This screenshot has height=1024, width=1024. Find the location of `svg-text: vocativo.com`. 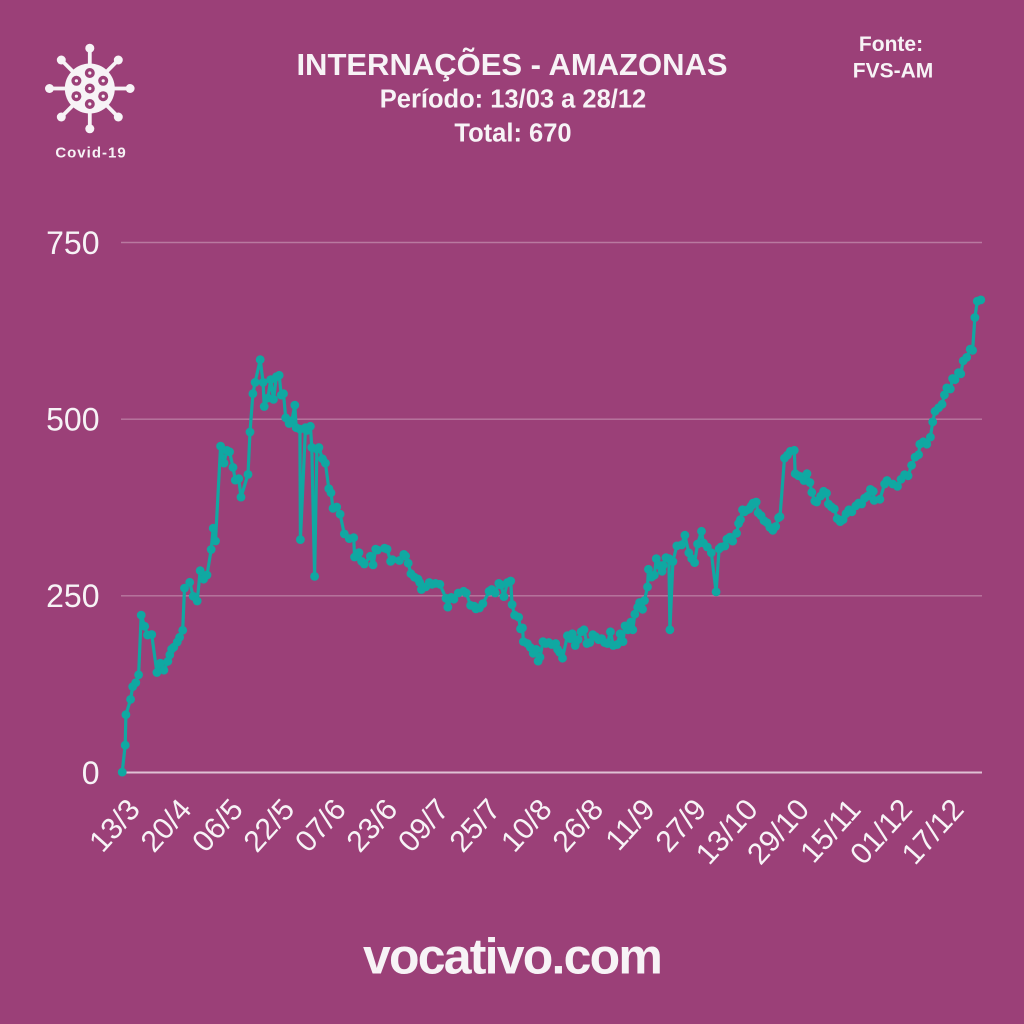

svg-text: vocativo.com is located at coordinates (512, 957).